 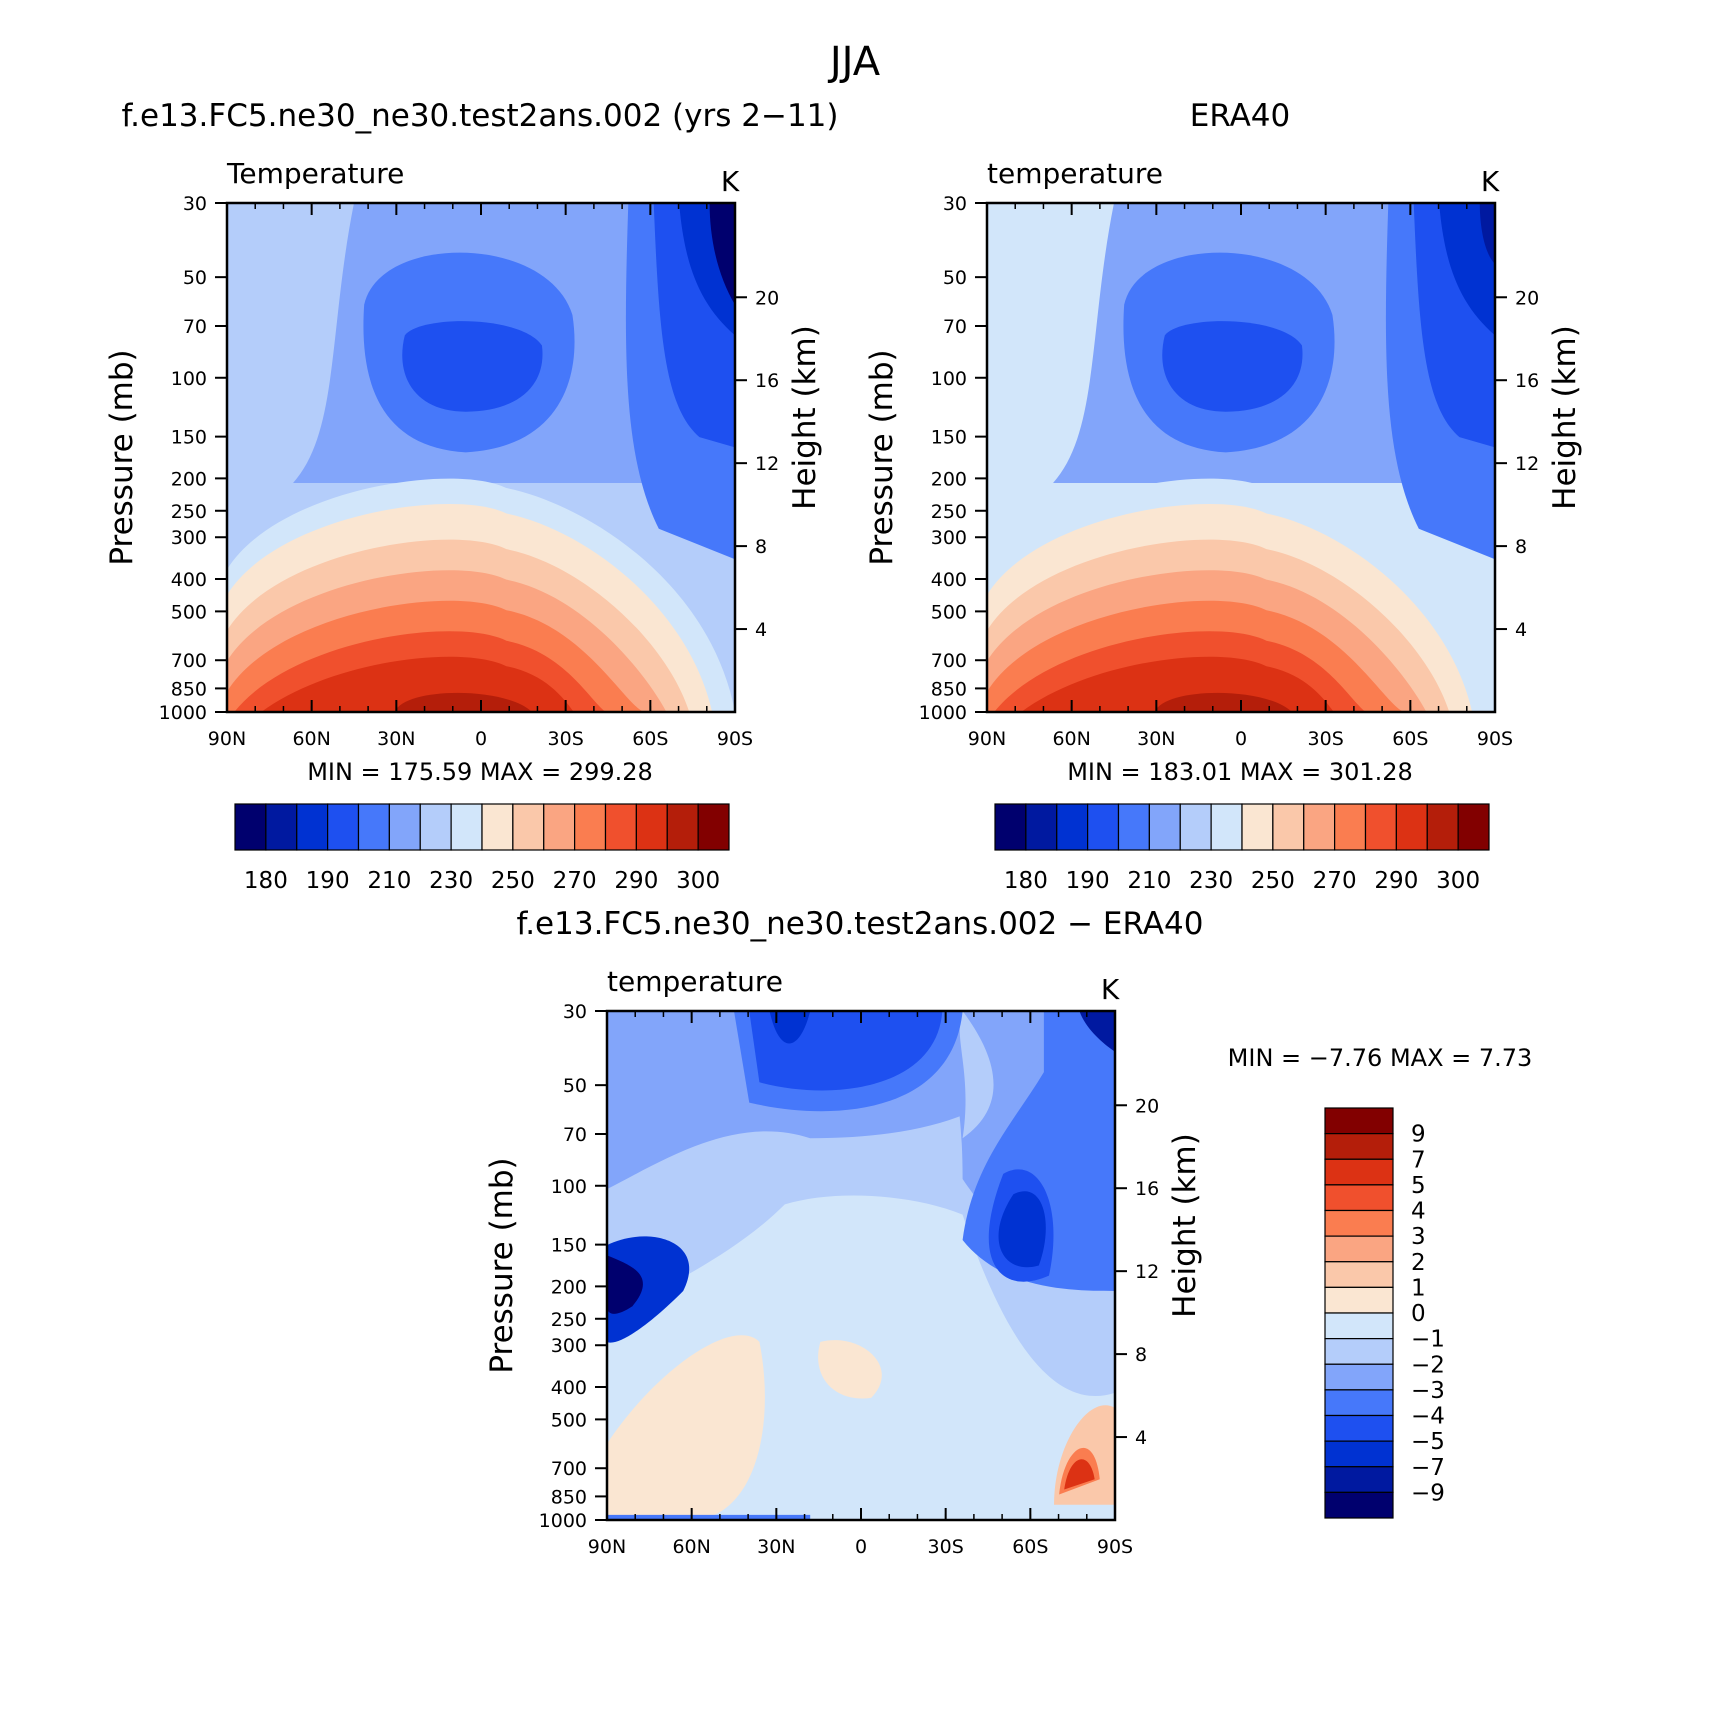 I want to click on y-tick-label: 400, so click(x=189, y=580).